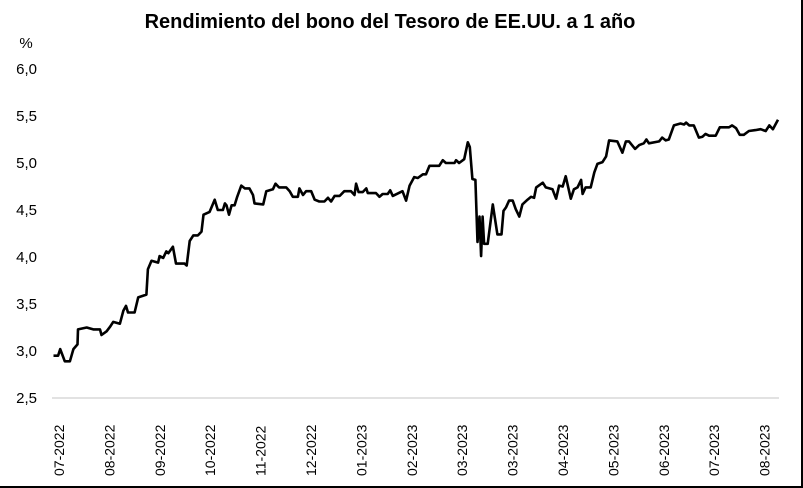 Image resolution: width=803 pixels, height=488 pixels. Describe the element at coordinates (26, 398) in the screenshot. I see `y-tick-label: 2,5` at that location.